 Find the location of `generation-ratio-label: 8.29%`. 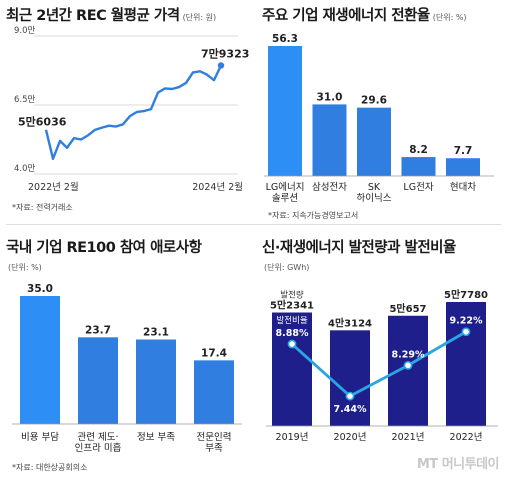

generation-ratio-label: 8.29% is located at coordinates (408, 354).